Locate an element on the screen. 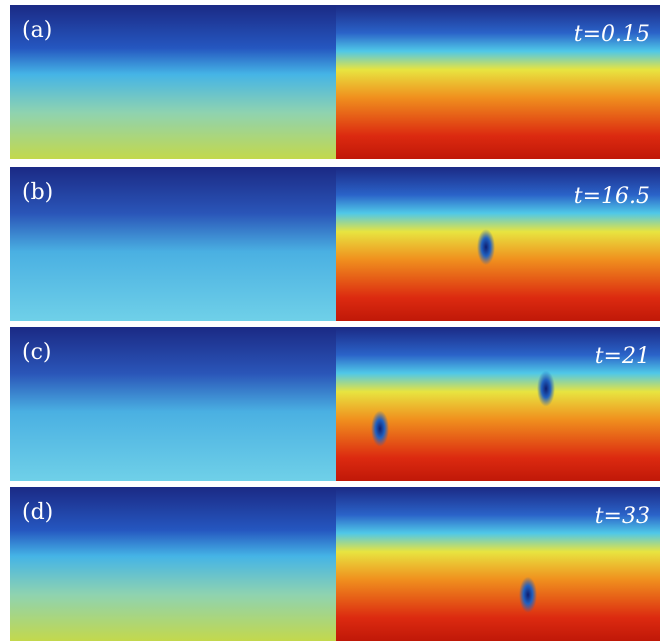  time-label: t=0.15 is located at coordinates (612, 34).